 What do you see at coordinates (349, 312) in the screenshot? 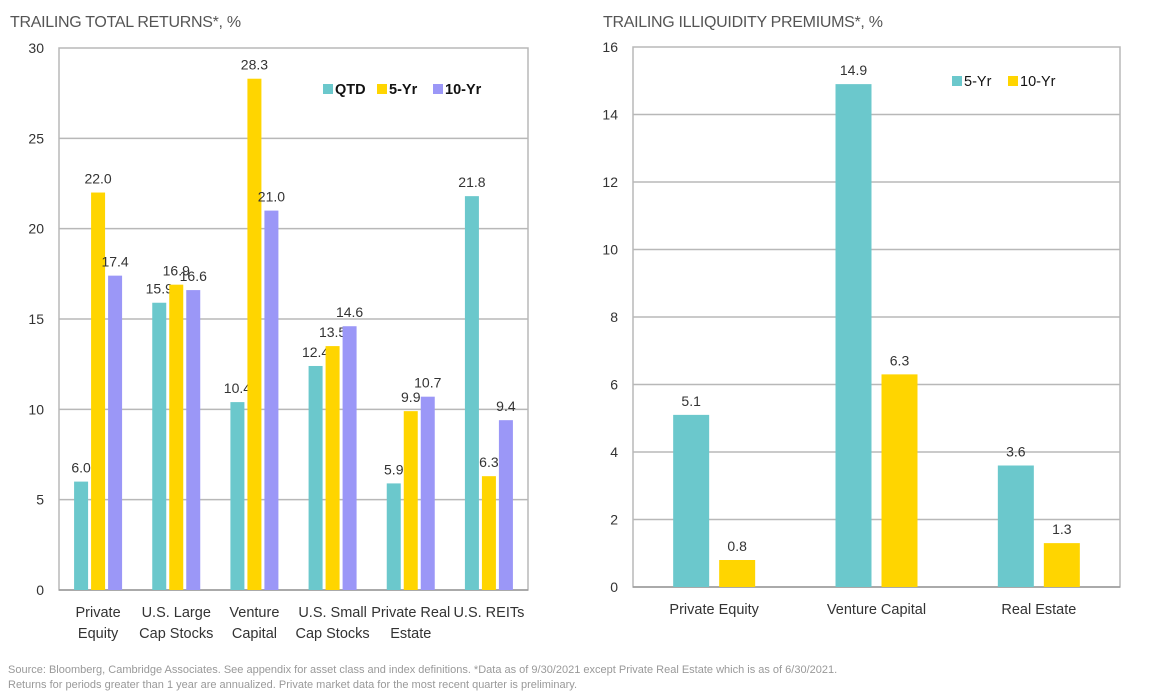
I see `data-label: 14.6` at bounding box center [349, 312].